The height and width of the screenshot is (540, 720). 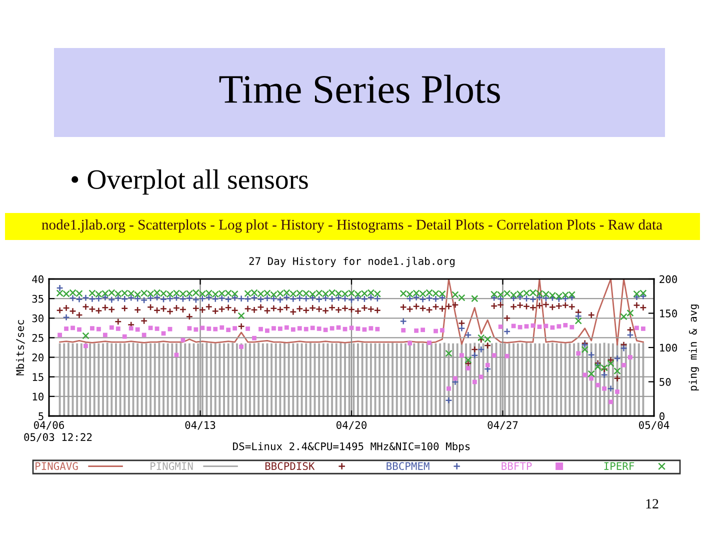 I want to click on y-axis-title: Mbits/sec, so click(x=20, y=348).